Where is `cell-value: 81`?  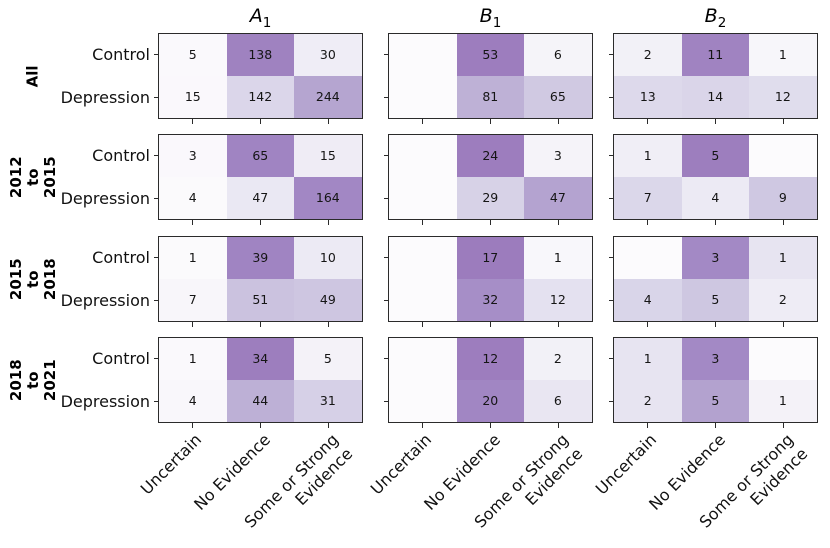
cell-value: 81 is located at coordinates (490, 97).